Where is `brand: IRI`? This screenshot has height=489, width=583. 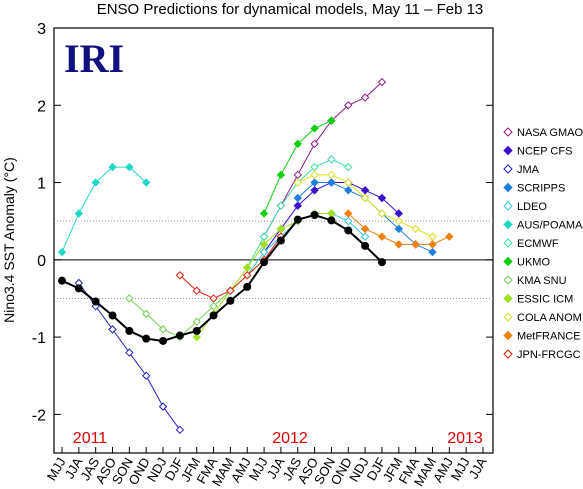 brand: IRI is located at coordinates (94, 58).